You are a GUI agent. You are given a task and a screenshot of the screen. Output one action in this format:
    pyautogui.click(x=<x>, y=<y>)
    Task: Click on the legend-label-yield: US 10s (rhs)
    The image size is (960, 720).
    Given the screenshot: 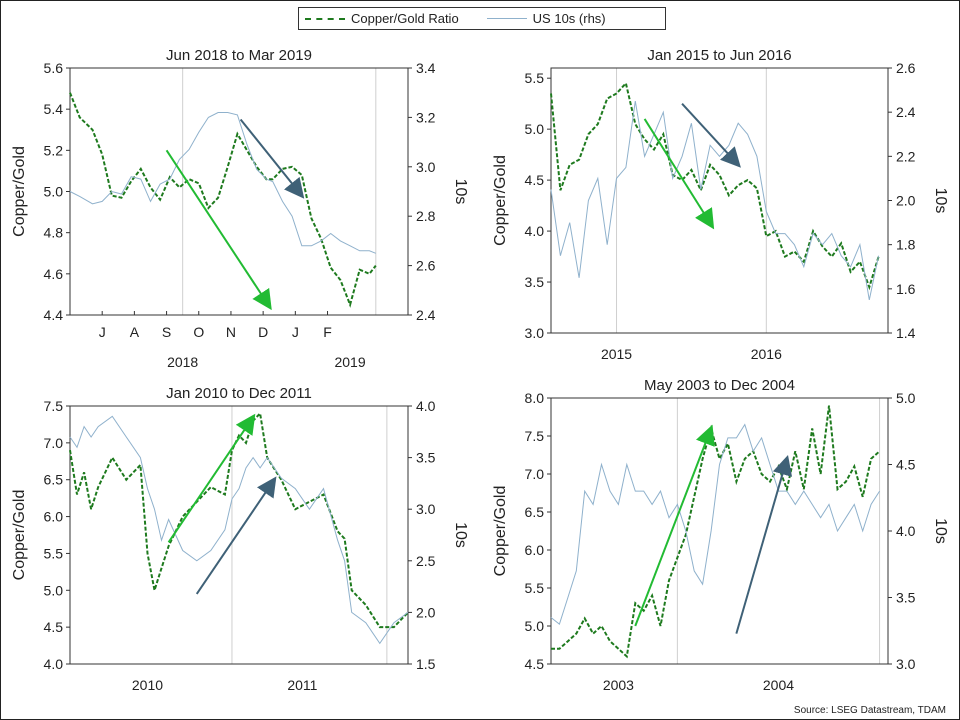 What is the action you would take?
    pyautogui.click(x=569, y=18)
    